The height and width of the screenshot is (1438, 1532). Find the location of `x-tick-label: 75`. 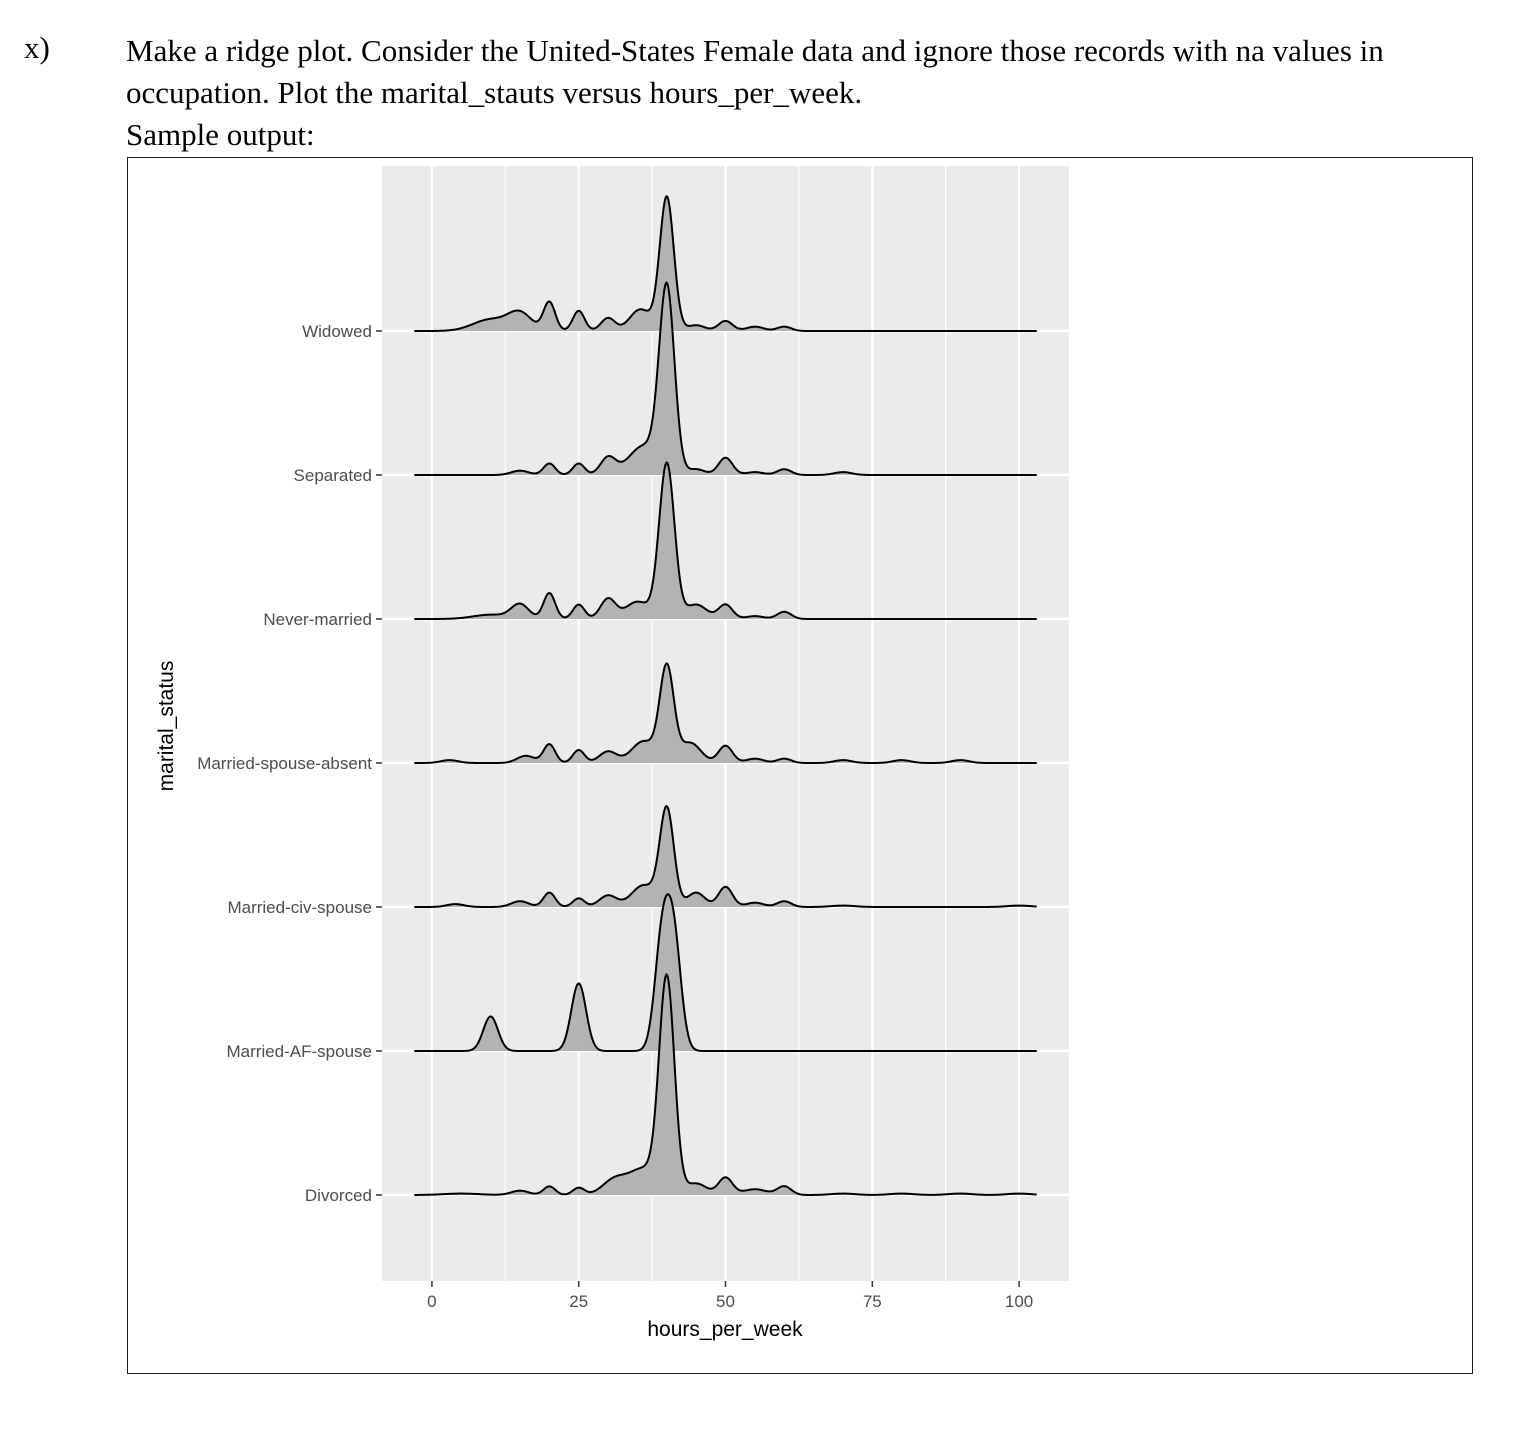

x-tick-label: 75 is located at coordinates (872, 1301).